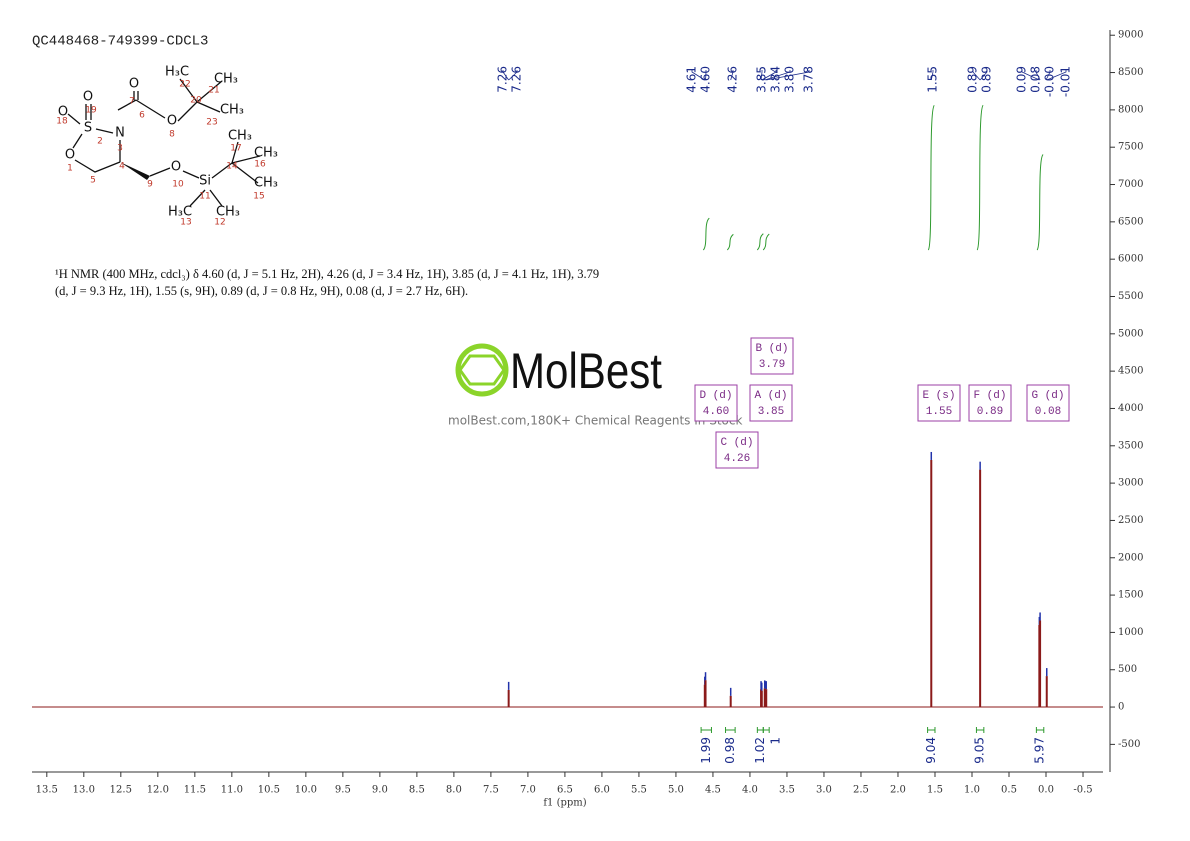  What do you see at coordinates (1130, 35) in the screenshot?
I see `y-tick-label: 9000` at bounding box center [1130, 35].